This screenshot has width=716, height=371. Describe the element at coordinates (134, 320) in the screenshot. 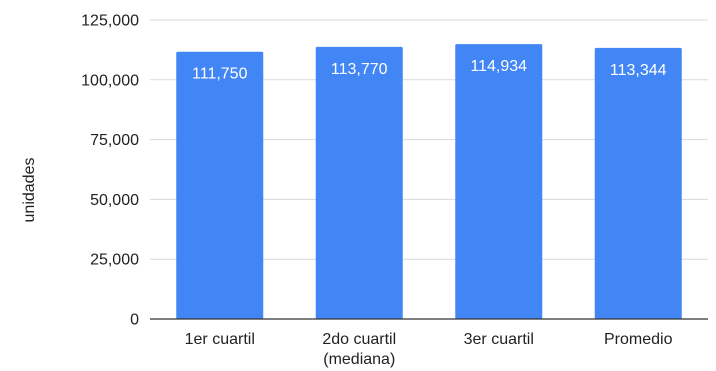

I see `y-tick-label: 0` at that location.